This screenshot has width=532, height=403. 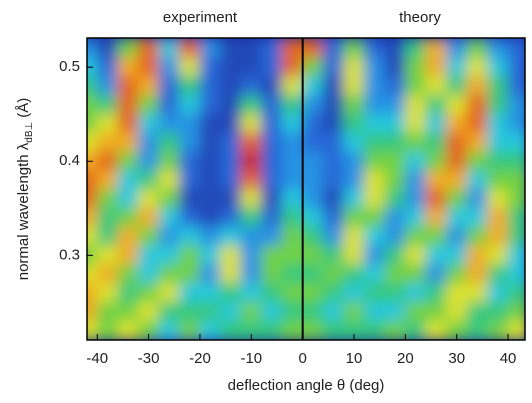 I want to click on y-tick-label: 0.5, so click(x=69, y=66).